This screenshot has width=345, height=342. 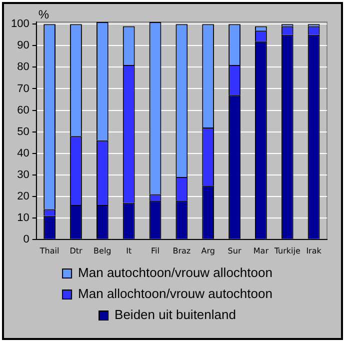 I want to click on x-tick-label: Turkije, so click(x=286, y=251).